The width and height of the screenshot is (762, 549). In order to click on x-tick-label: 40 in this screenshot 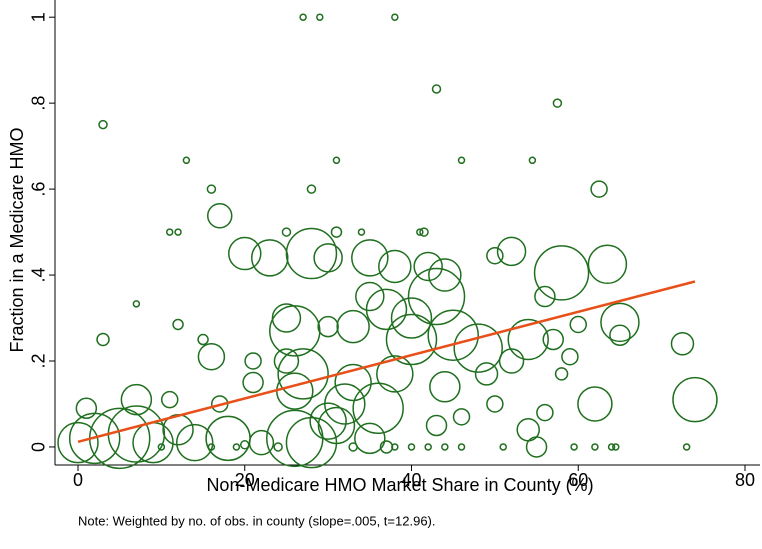, I will do `click(411, 480)`.